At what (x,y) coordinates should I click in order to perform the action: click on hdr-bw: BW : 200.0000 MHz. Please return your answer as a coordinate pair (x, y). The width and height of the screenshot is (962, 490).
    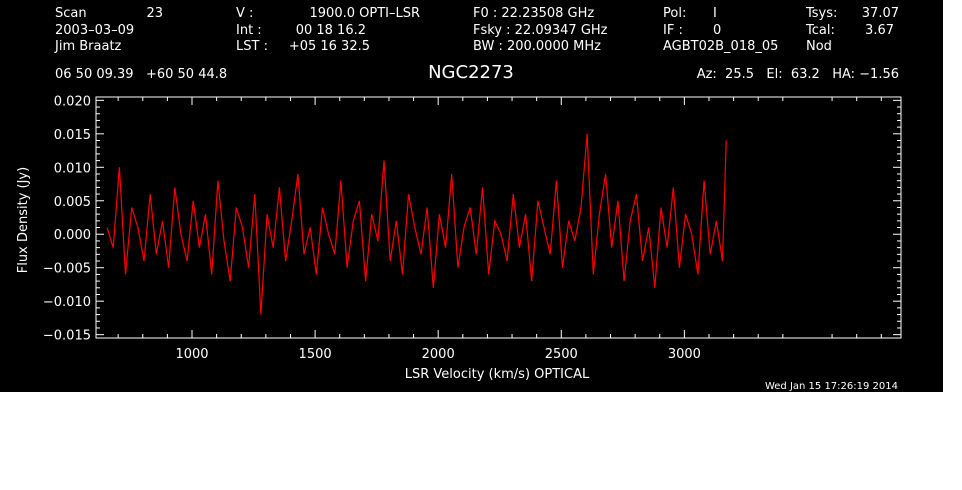
    Looking at the image, I should click on (537, 46).